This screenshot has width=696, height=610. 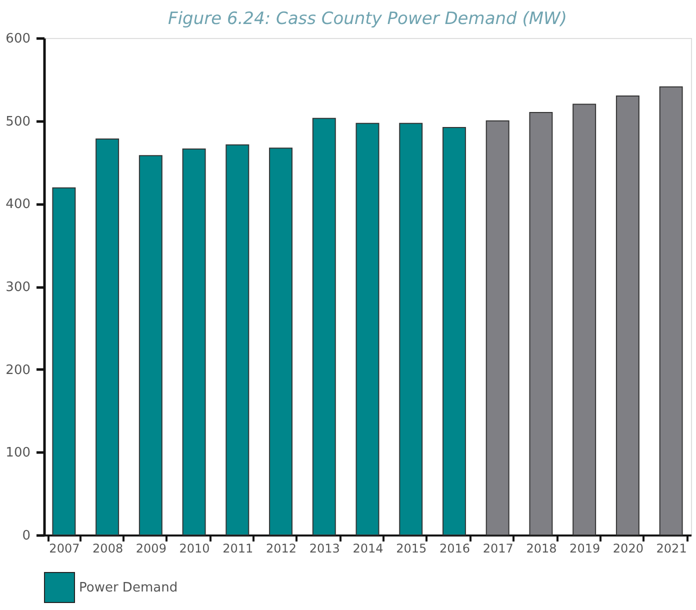 I want to click on x-tick-label: 2018, so click(x=541, y=549).